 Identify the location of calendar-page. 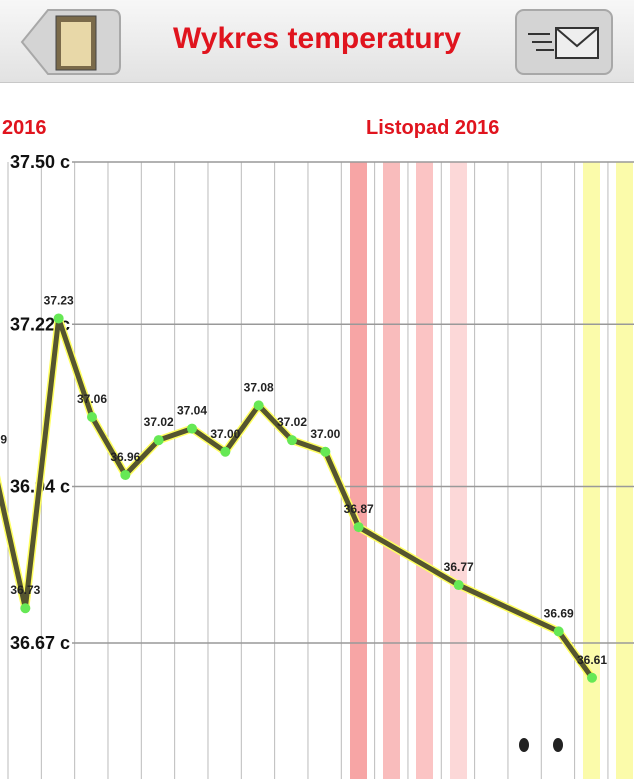
(76, 44).